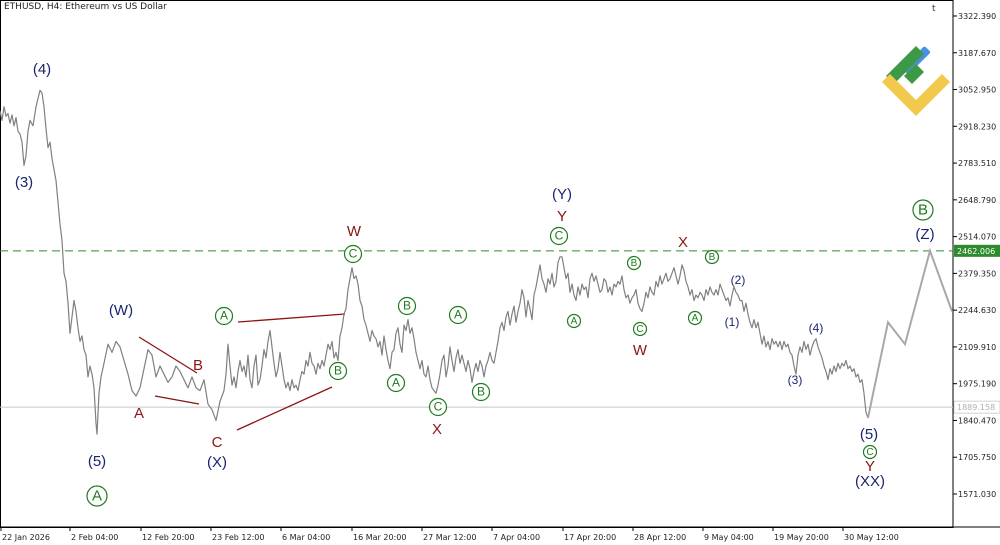 The image size is (1000, 545). What do you see at coordinates (306, 537) in the screenshot?
I see `x-tick-label: 6 Mar 04:00` at bounding box center [306, 537].